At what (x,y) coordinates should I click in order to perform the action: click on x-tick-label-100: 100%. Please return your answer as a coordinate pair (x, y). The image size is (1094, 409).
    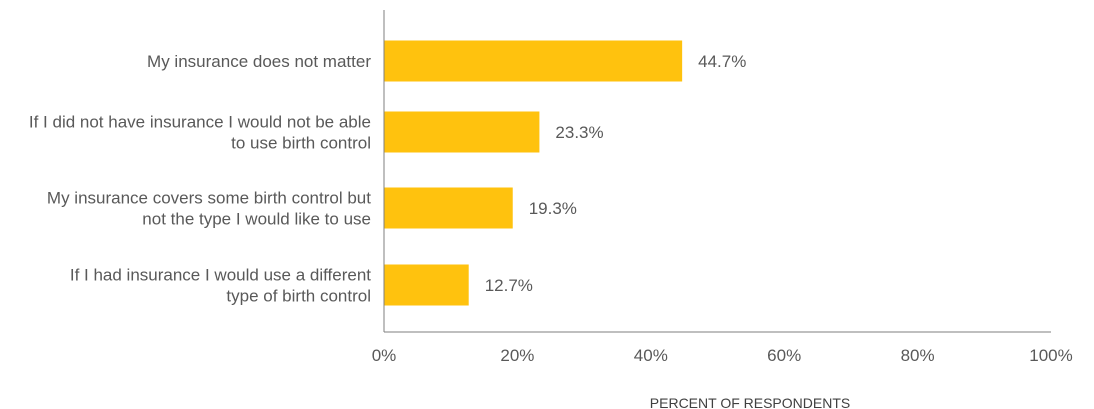
    Looking at the image, I should click on (1050, 355).